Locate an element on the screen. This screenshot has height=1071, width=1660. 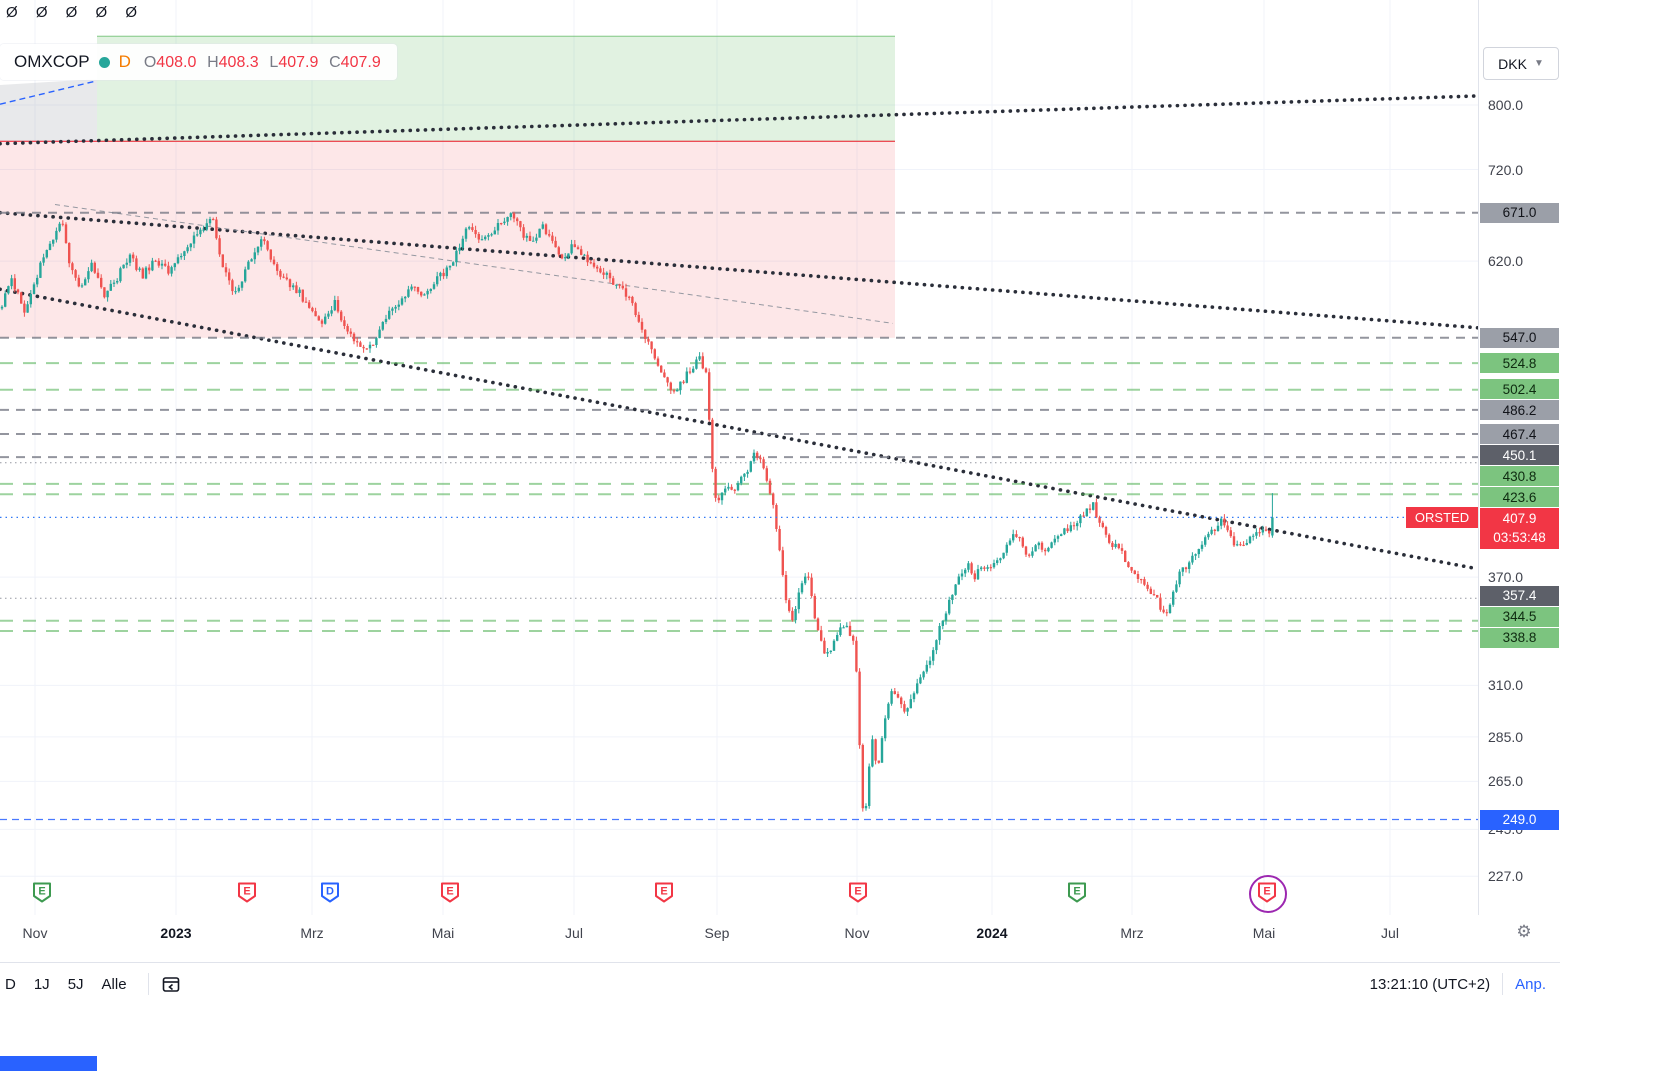
close-value: 407.9 is located at coordinates (360, 62).